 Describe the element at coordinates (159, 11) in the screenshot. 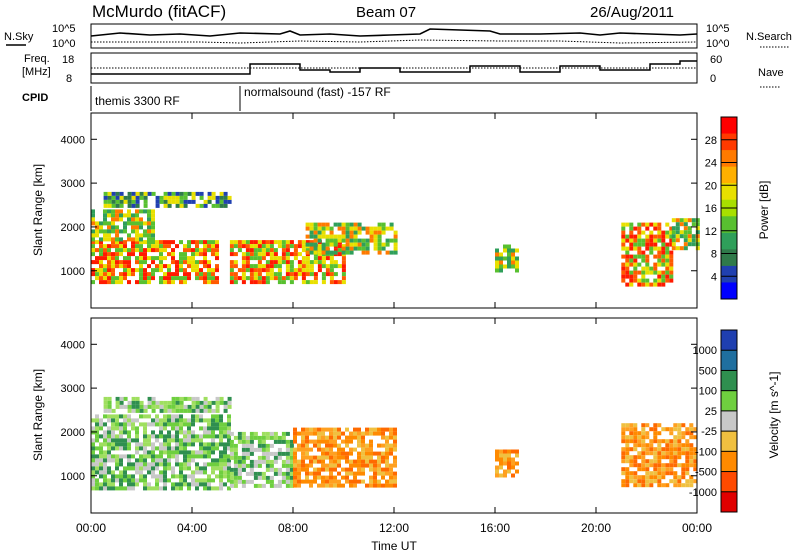

I see `station-title: McMurdo (fitACF)` at that location.